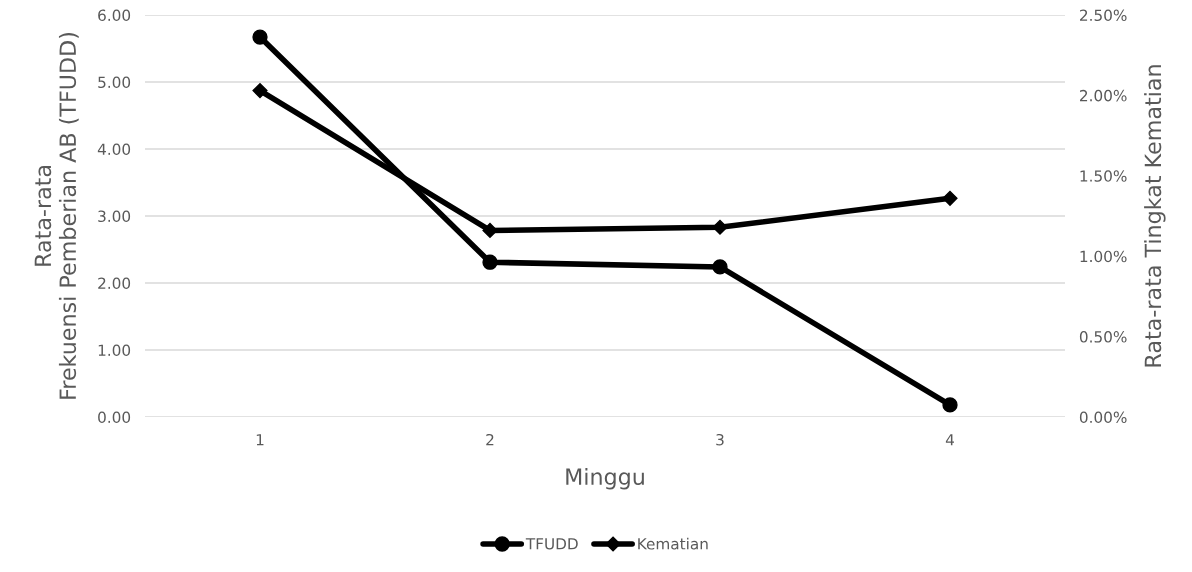  Describe the element at coordinates (114, 417) in the screenshot. I see `y-tick-label: 0.00` at that location.